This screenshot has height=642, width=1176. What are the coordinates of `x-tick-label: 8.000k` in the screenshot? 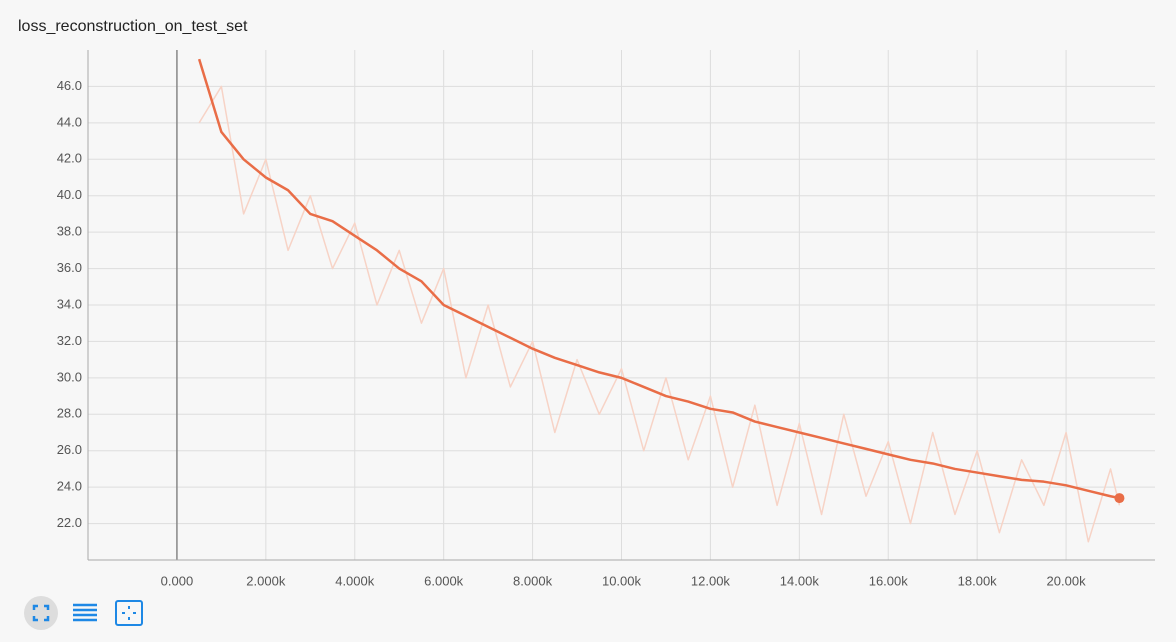 It's located at (533, 580).